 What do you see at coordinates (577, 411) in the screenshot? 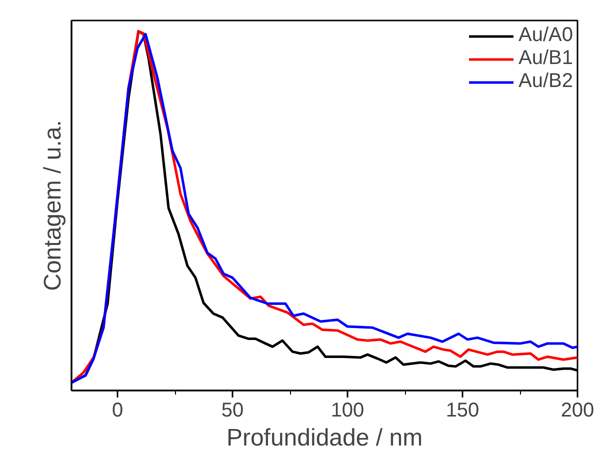
I see `x-tick-label: 200` at bounding box center [577, 411].